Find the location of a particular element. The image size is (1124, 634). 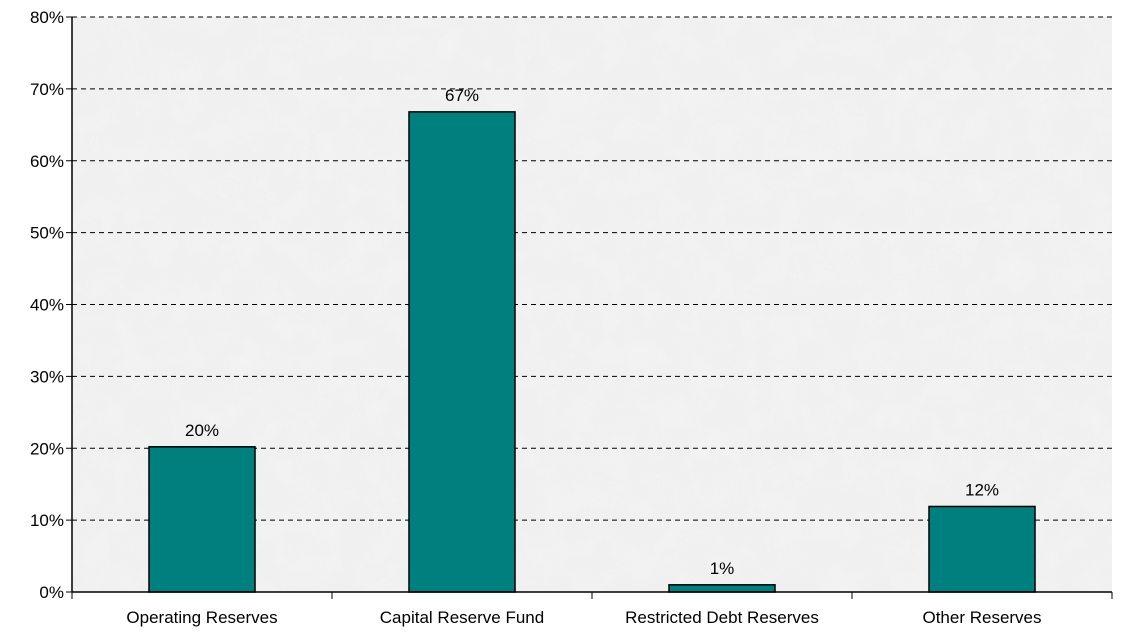

x-category-label: Other Reserves is located at coordinates (981, 617).